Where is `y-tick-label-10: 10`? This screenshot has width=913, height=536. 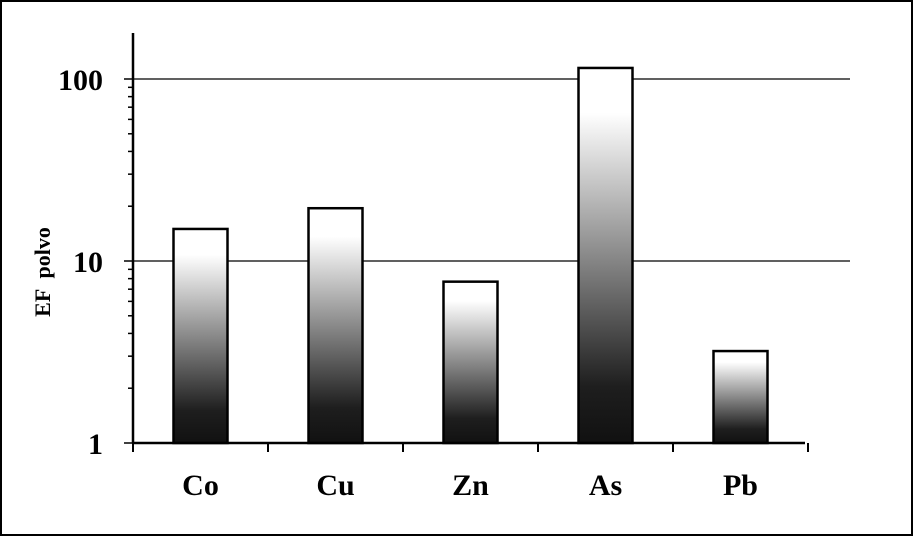
y-tick-label-10: 10 is located at coordinates (88, 262).